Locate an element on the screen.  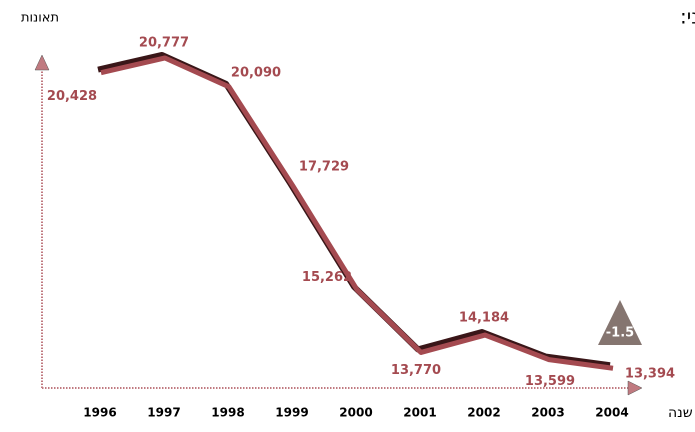
data-label: 14,184 is located at coordinates (484, 318).